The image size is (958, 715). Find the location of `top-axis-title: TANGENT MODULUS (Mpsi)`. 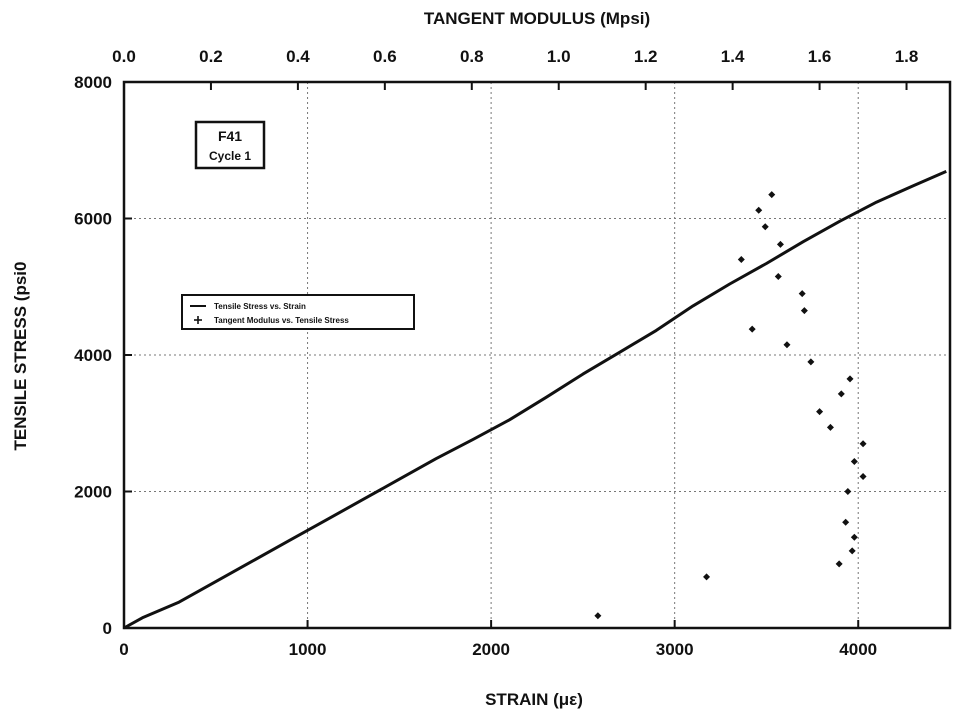

top-axis-title: TANGENT MODULUS (Mpsi) is located at coordinates (537, 18).